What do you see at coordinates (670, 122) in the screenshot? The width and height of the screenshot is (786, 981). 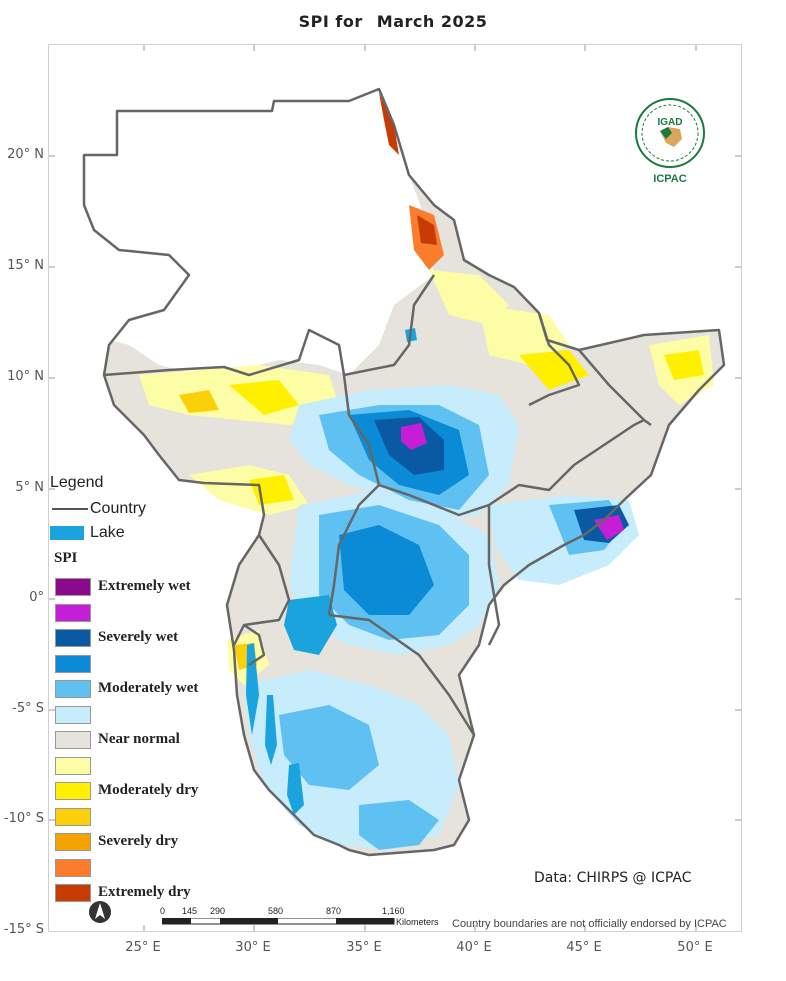 I see `logo-text-igad: IGAD` at bounding box center [670, 122].